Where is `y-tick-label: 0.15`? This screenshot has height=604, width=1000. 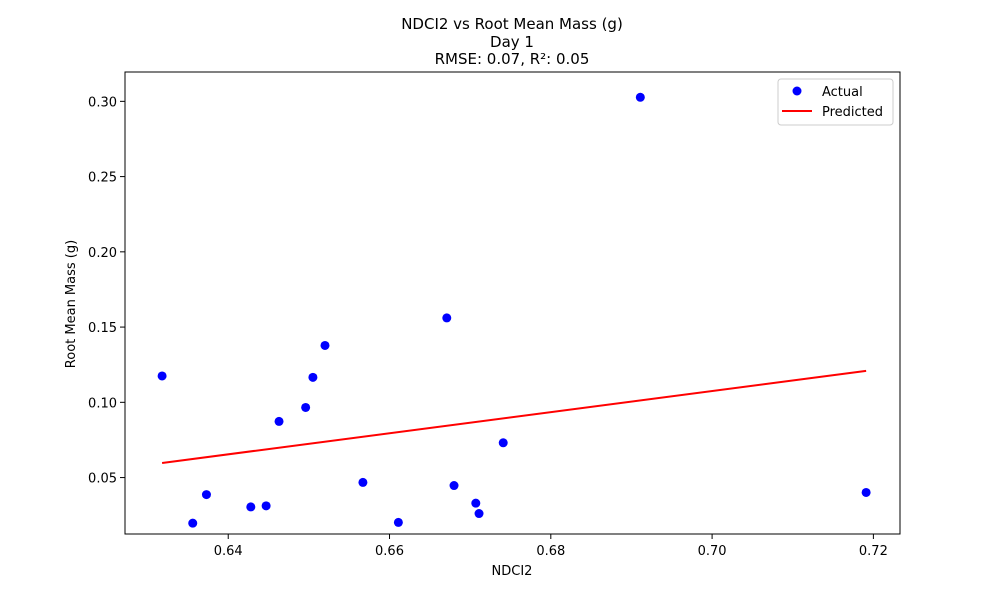
y-tick-label: 0.15 is located at coordinates (102, 328).